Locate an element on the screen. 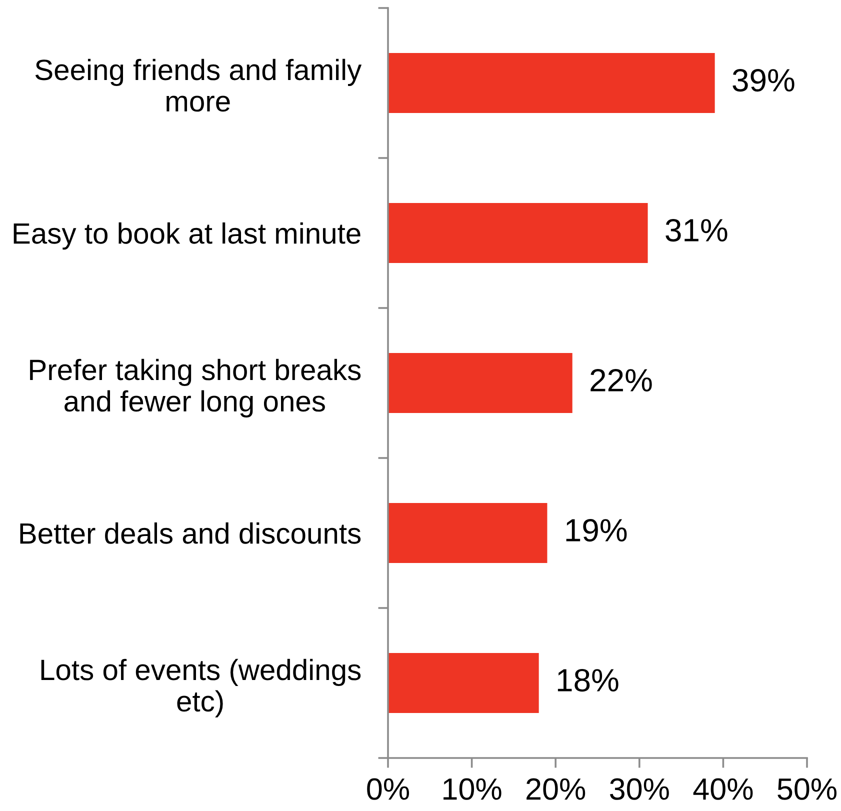 The height and width of the screenshot is (811, 841). y-tick-label: Prefer taking short breaks and fewer long ones is located at coordinates (195, 388).